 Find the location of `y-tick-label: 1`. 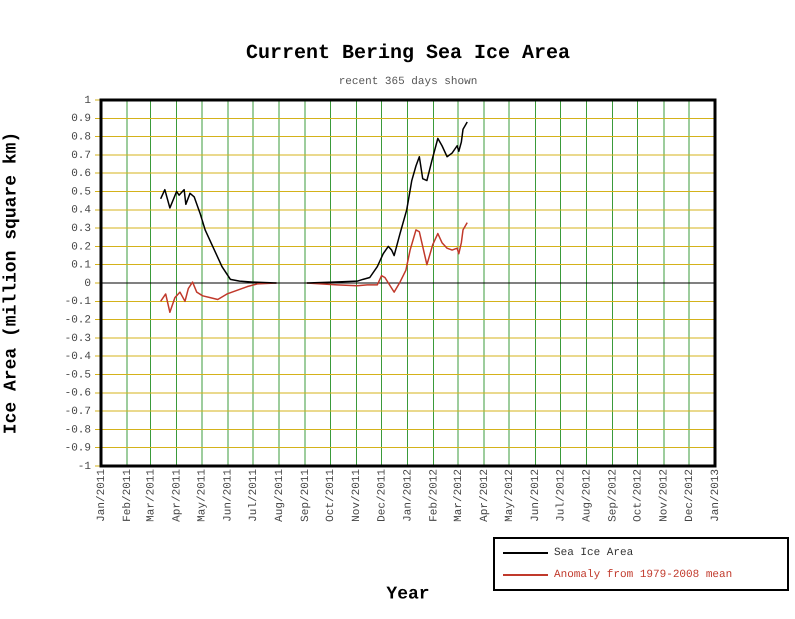

y-tick-label: 1 is located at coordinates (88, 100).